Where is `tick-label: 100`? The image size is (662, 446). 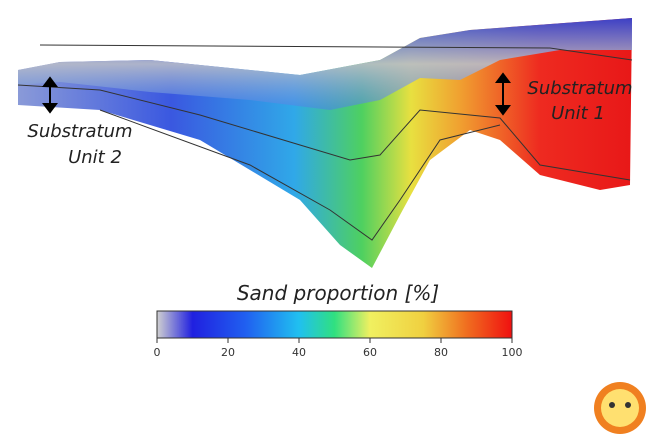 tick-label: 100 is located at coordinates (512, 352).